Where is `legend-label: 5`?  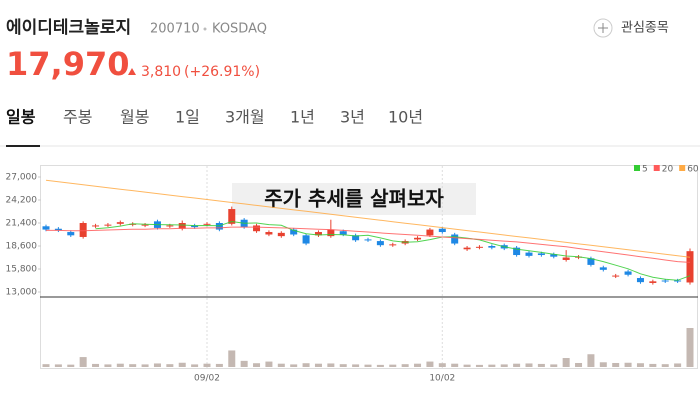
legend-label: 5 is located at coordinates (645, 170).